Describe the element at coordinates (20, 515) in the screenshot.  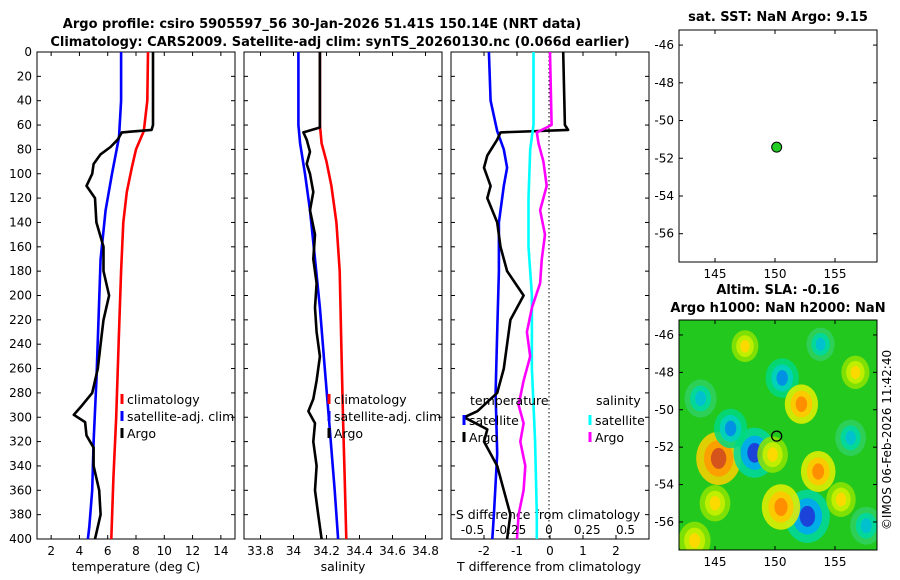
I see `y-tick-label: 380` at that location.